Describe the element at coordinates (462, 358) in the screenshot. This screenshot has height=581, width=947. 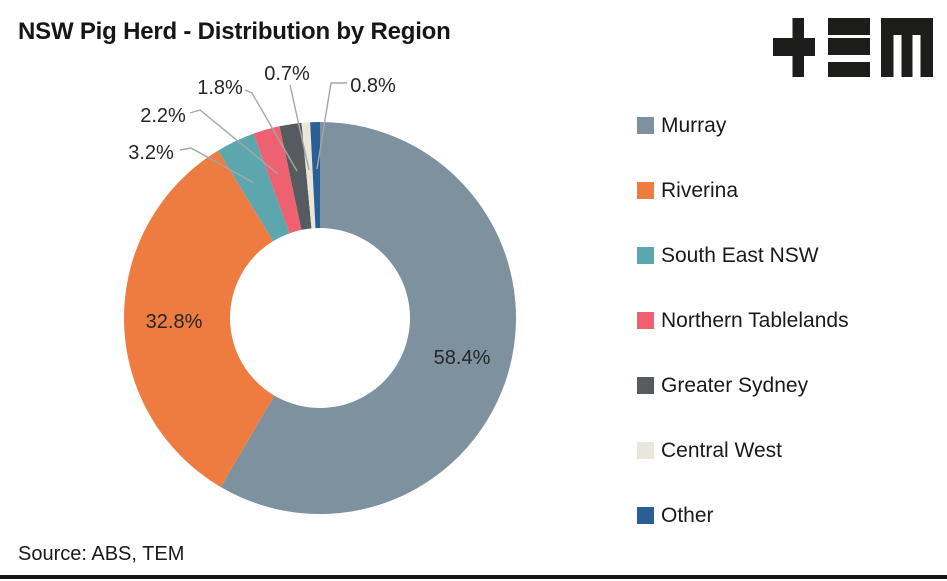
I see `data-label-murray: 58.4%` at that location.